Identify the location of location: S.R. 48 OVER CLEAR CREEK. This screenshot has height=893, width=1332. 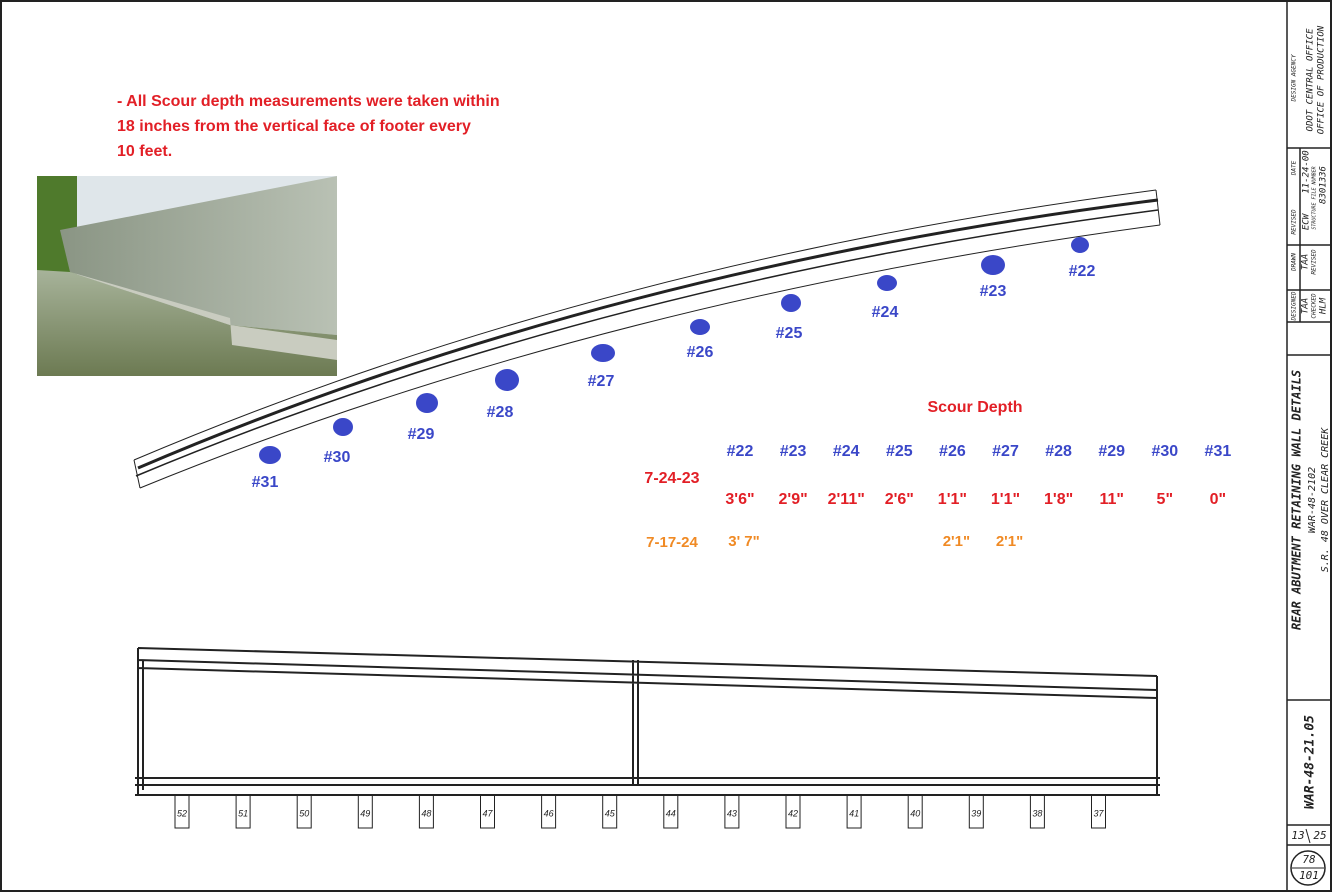
(1325, 499).